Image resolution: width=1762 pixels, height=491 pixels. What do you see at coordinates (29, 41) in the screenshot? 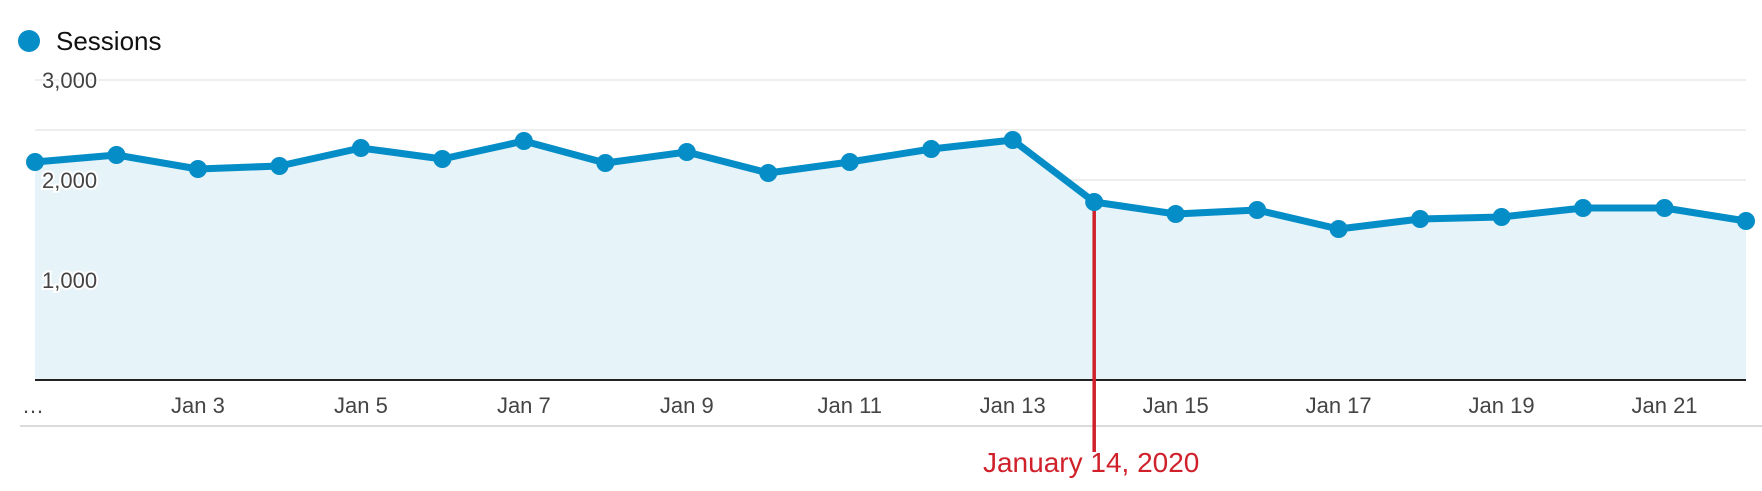
I see `sessions-legend-marker` at bounding box center [29, 41].